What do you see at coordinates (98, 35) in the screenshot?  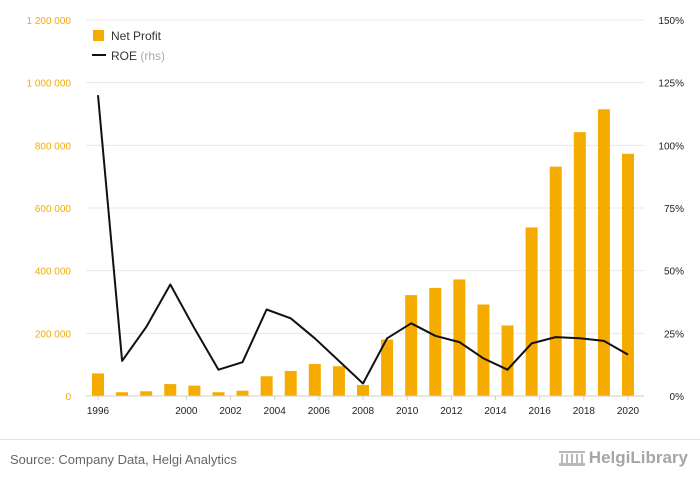 I see `legend-swatch-net-profit` at bounding box center [98, 35].